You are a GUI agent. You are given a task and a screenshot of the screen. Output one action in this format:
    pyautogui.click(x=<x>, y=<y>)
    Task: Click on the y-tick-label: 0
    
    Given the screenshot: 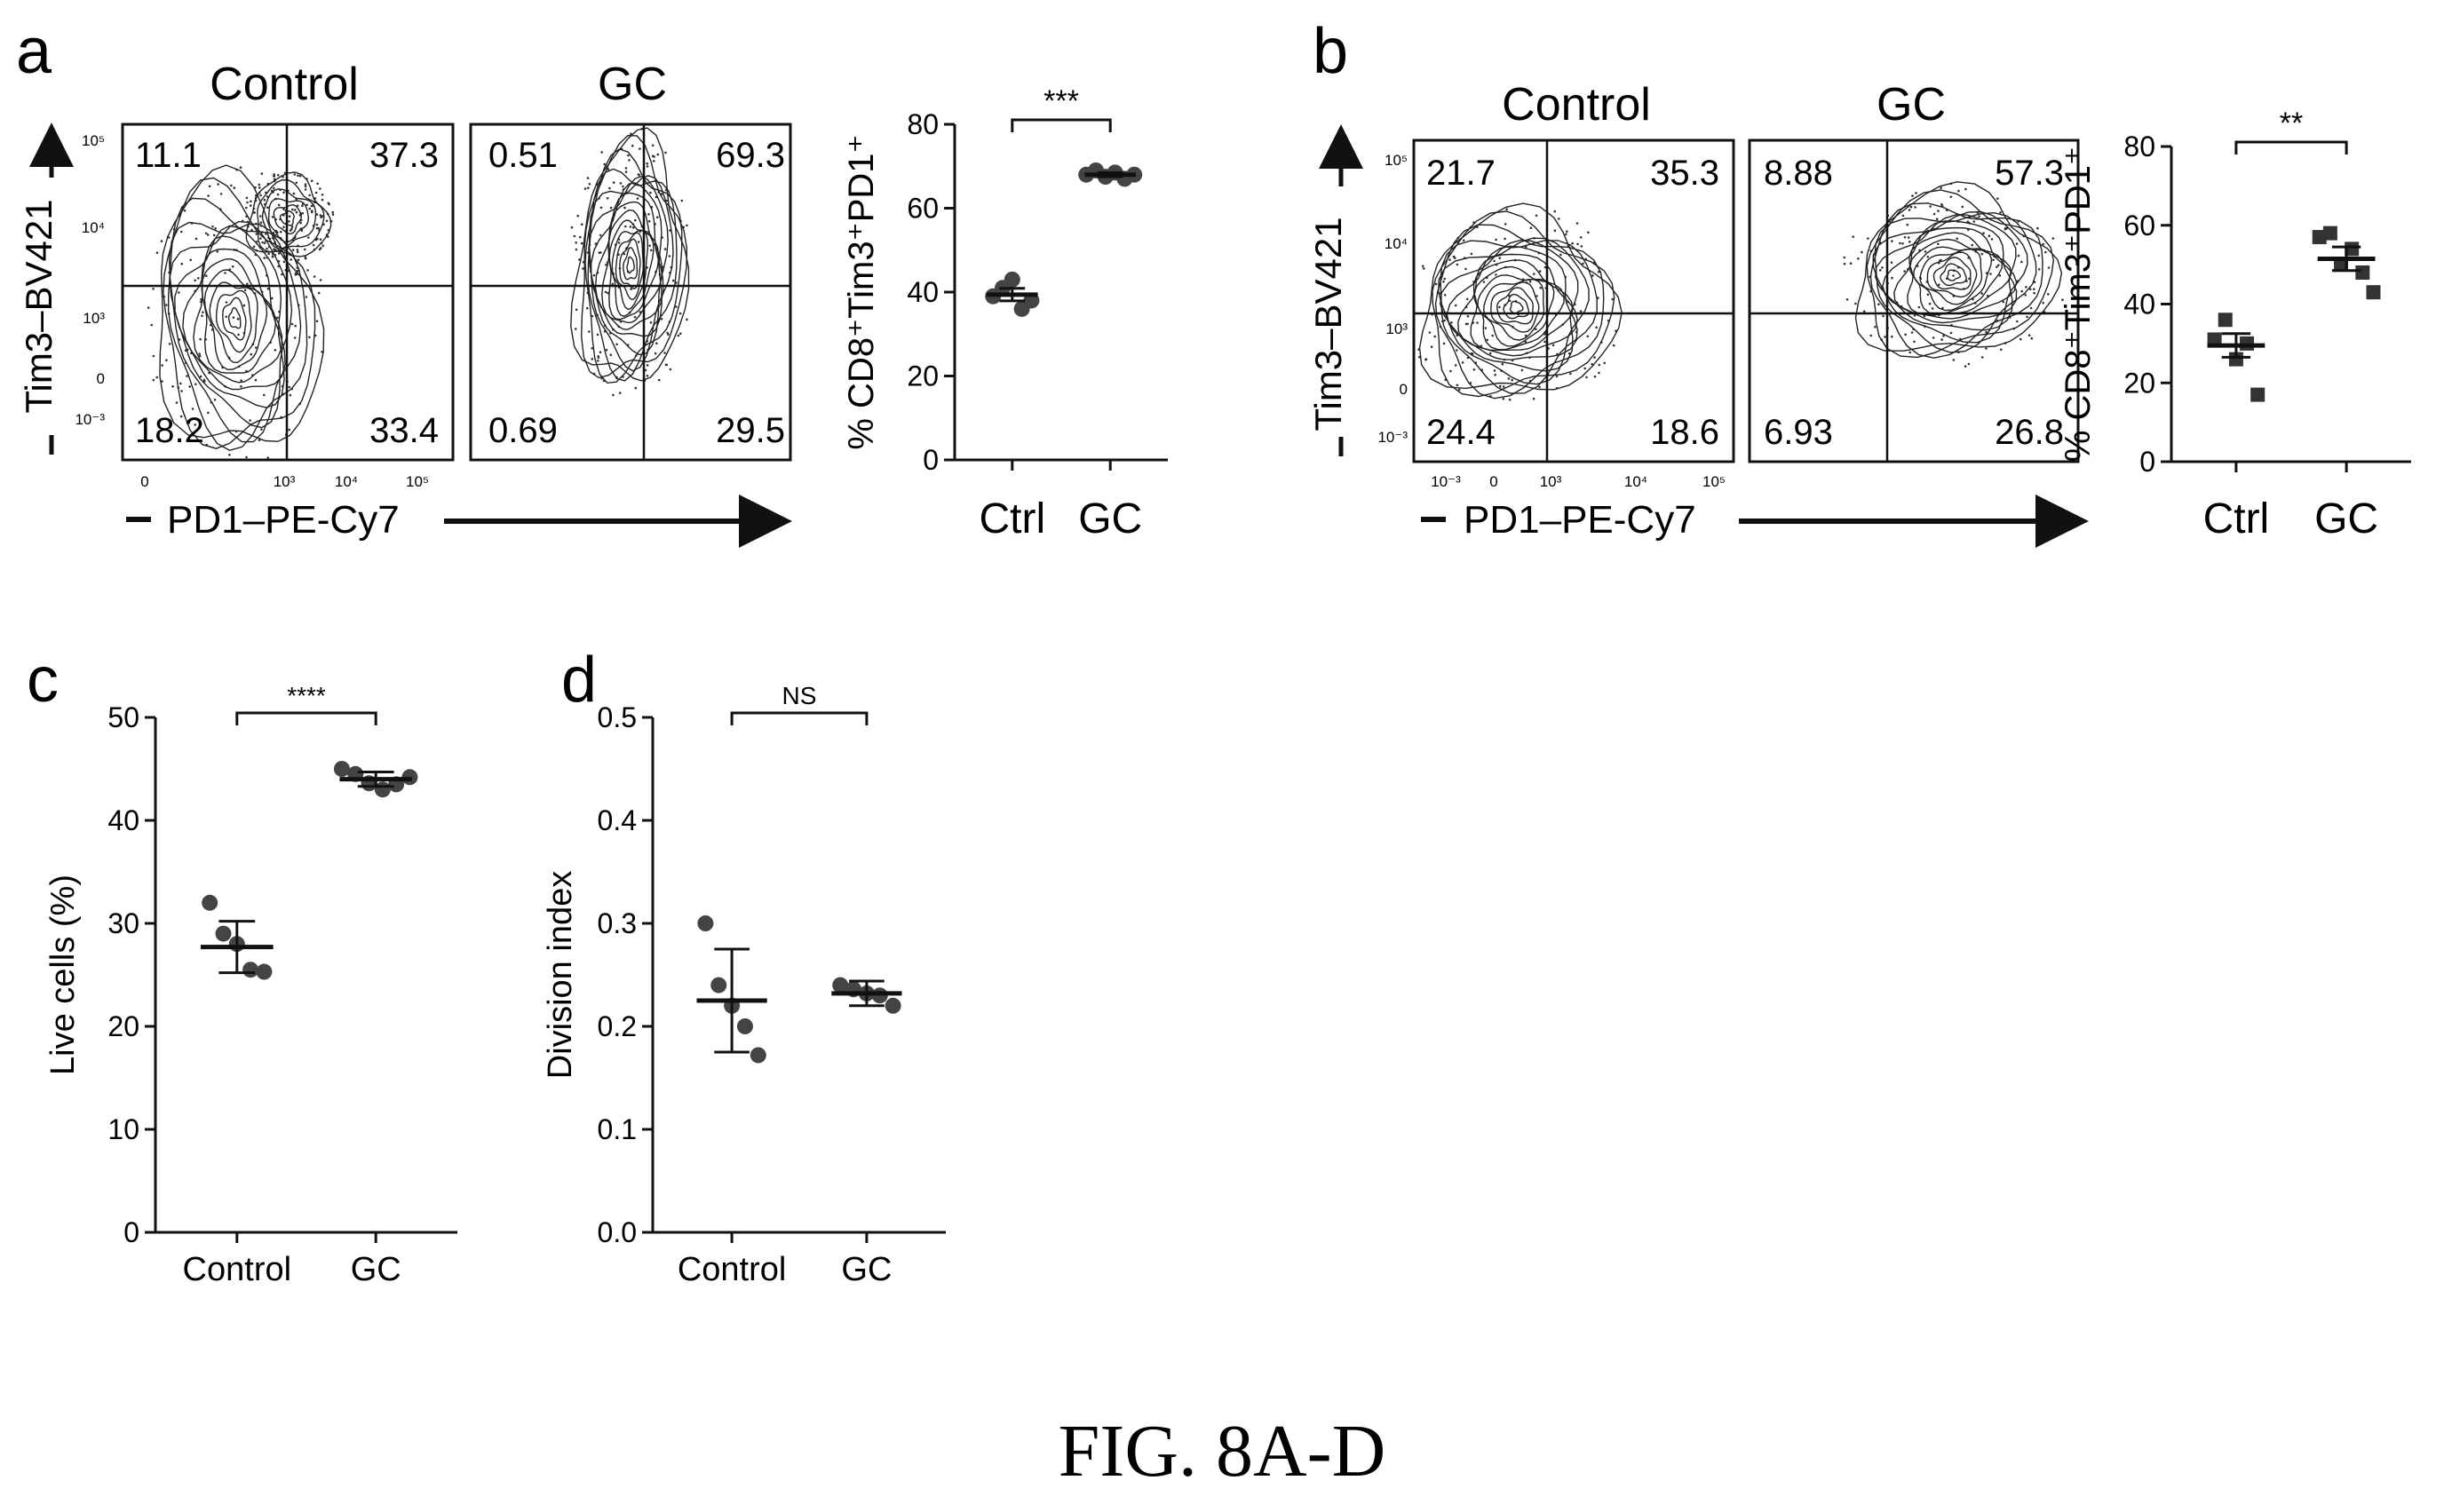 What is the action you would take?
    pyautogui.click(x=2147, y=462)
    